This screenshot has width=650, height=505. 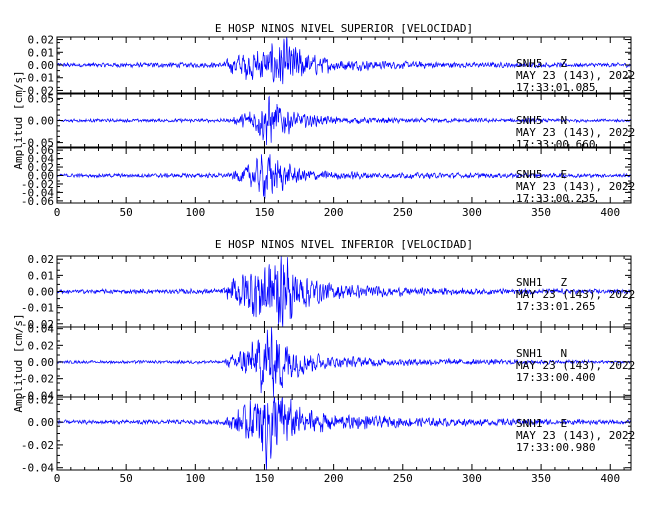 I want to click on record-time: 17:33:00.400, so click(x=555, y=377).